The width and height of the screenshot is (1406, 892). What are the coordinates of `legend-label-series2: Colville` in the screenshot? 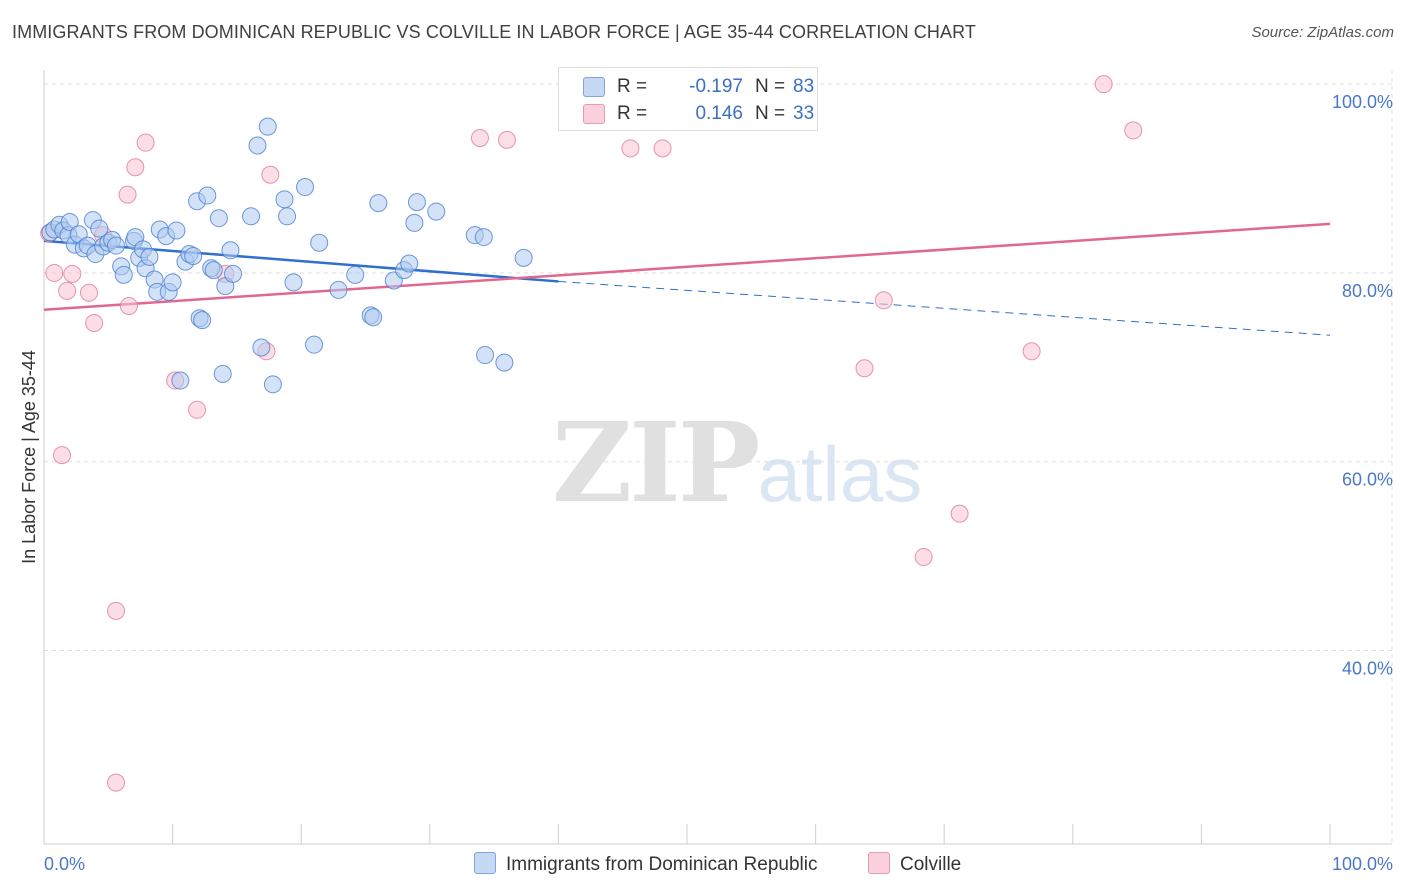 It's located at (931, 864).